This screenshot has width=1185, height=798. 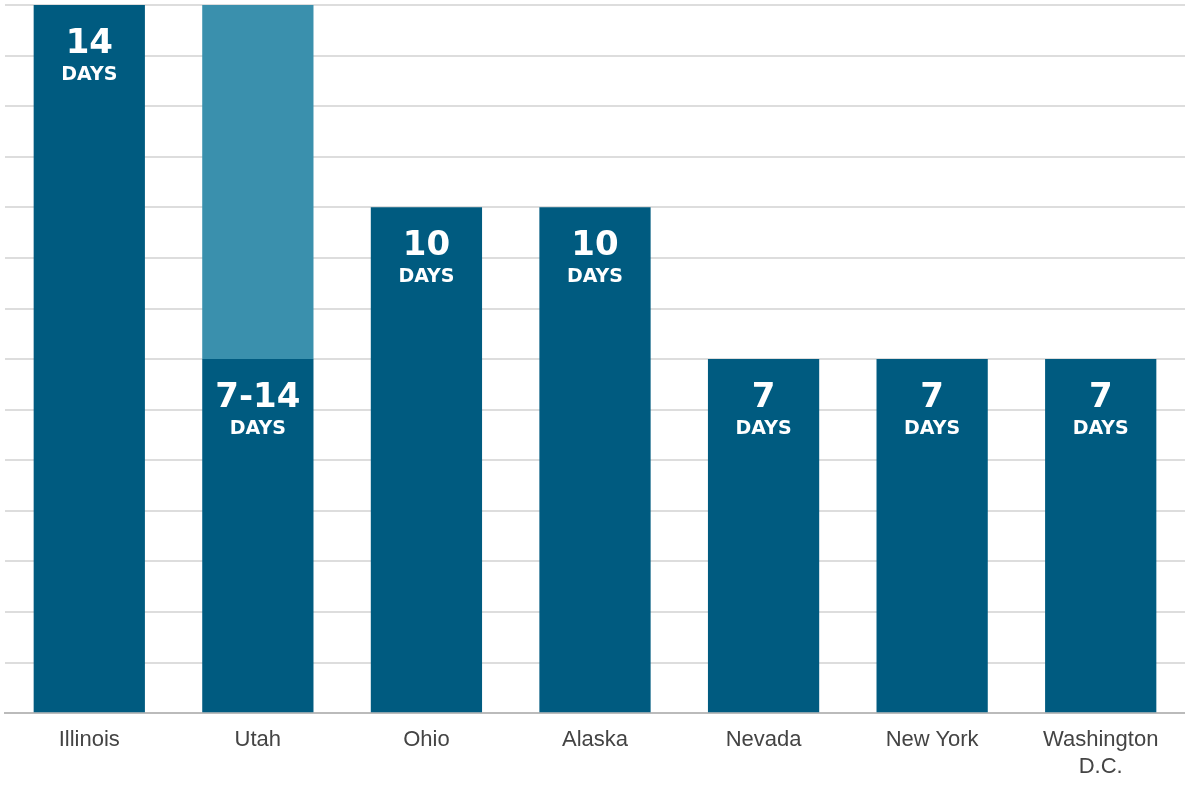 What do you see at coordinates (258, 739) in the screenshot?
I see `x-tick-label: Utah` at bounding box center [258, 739].